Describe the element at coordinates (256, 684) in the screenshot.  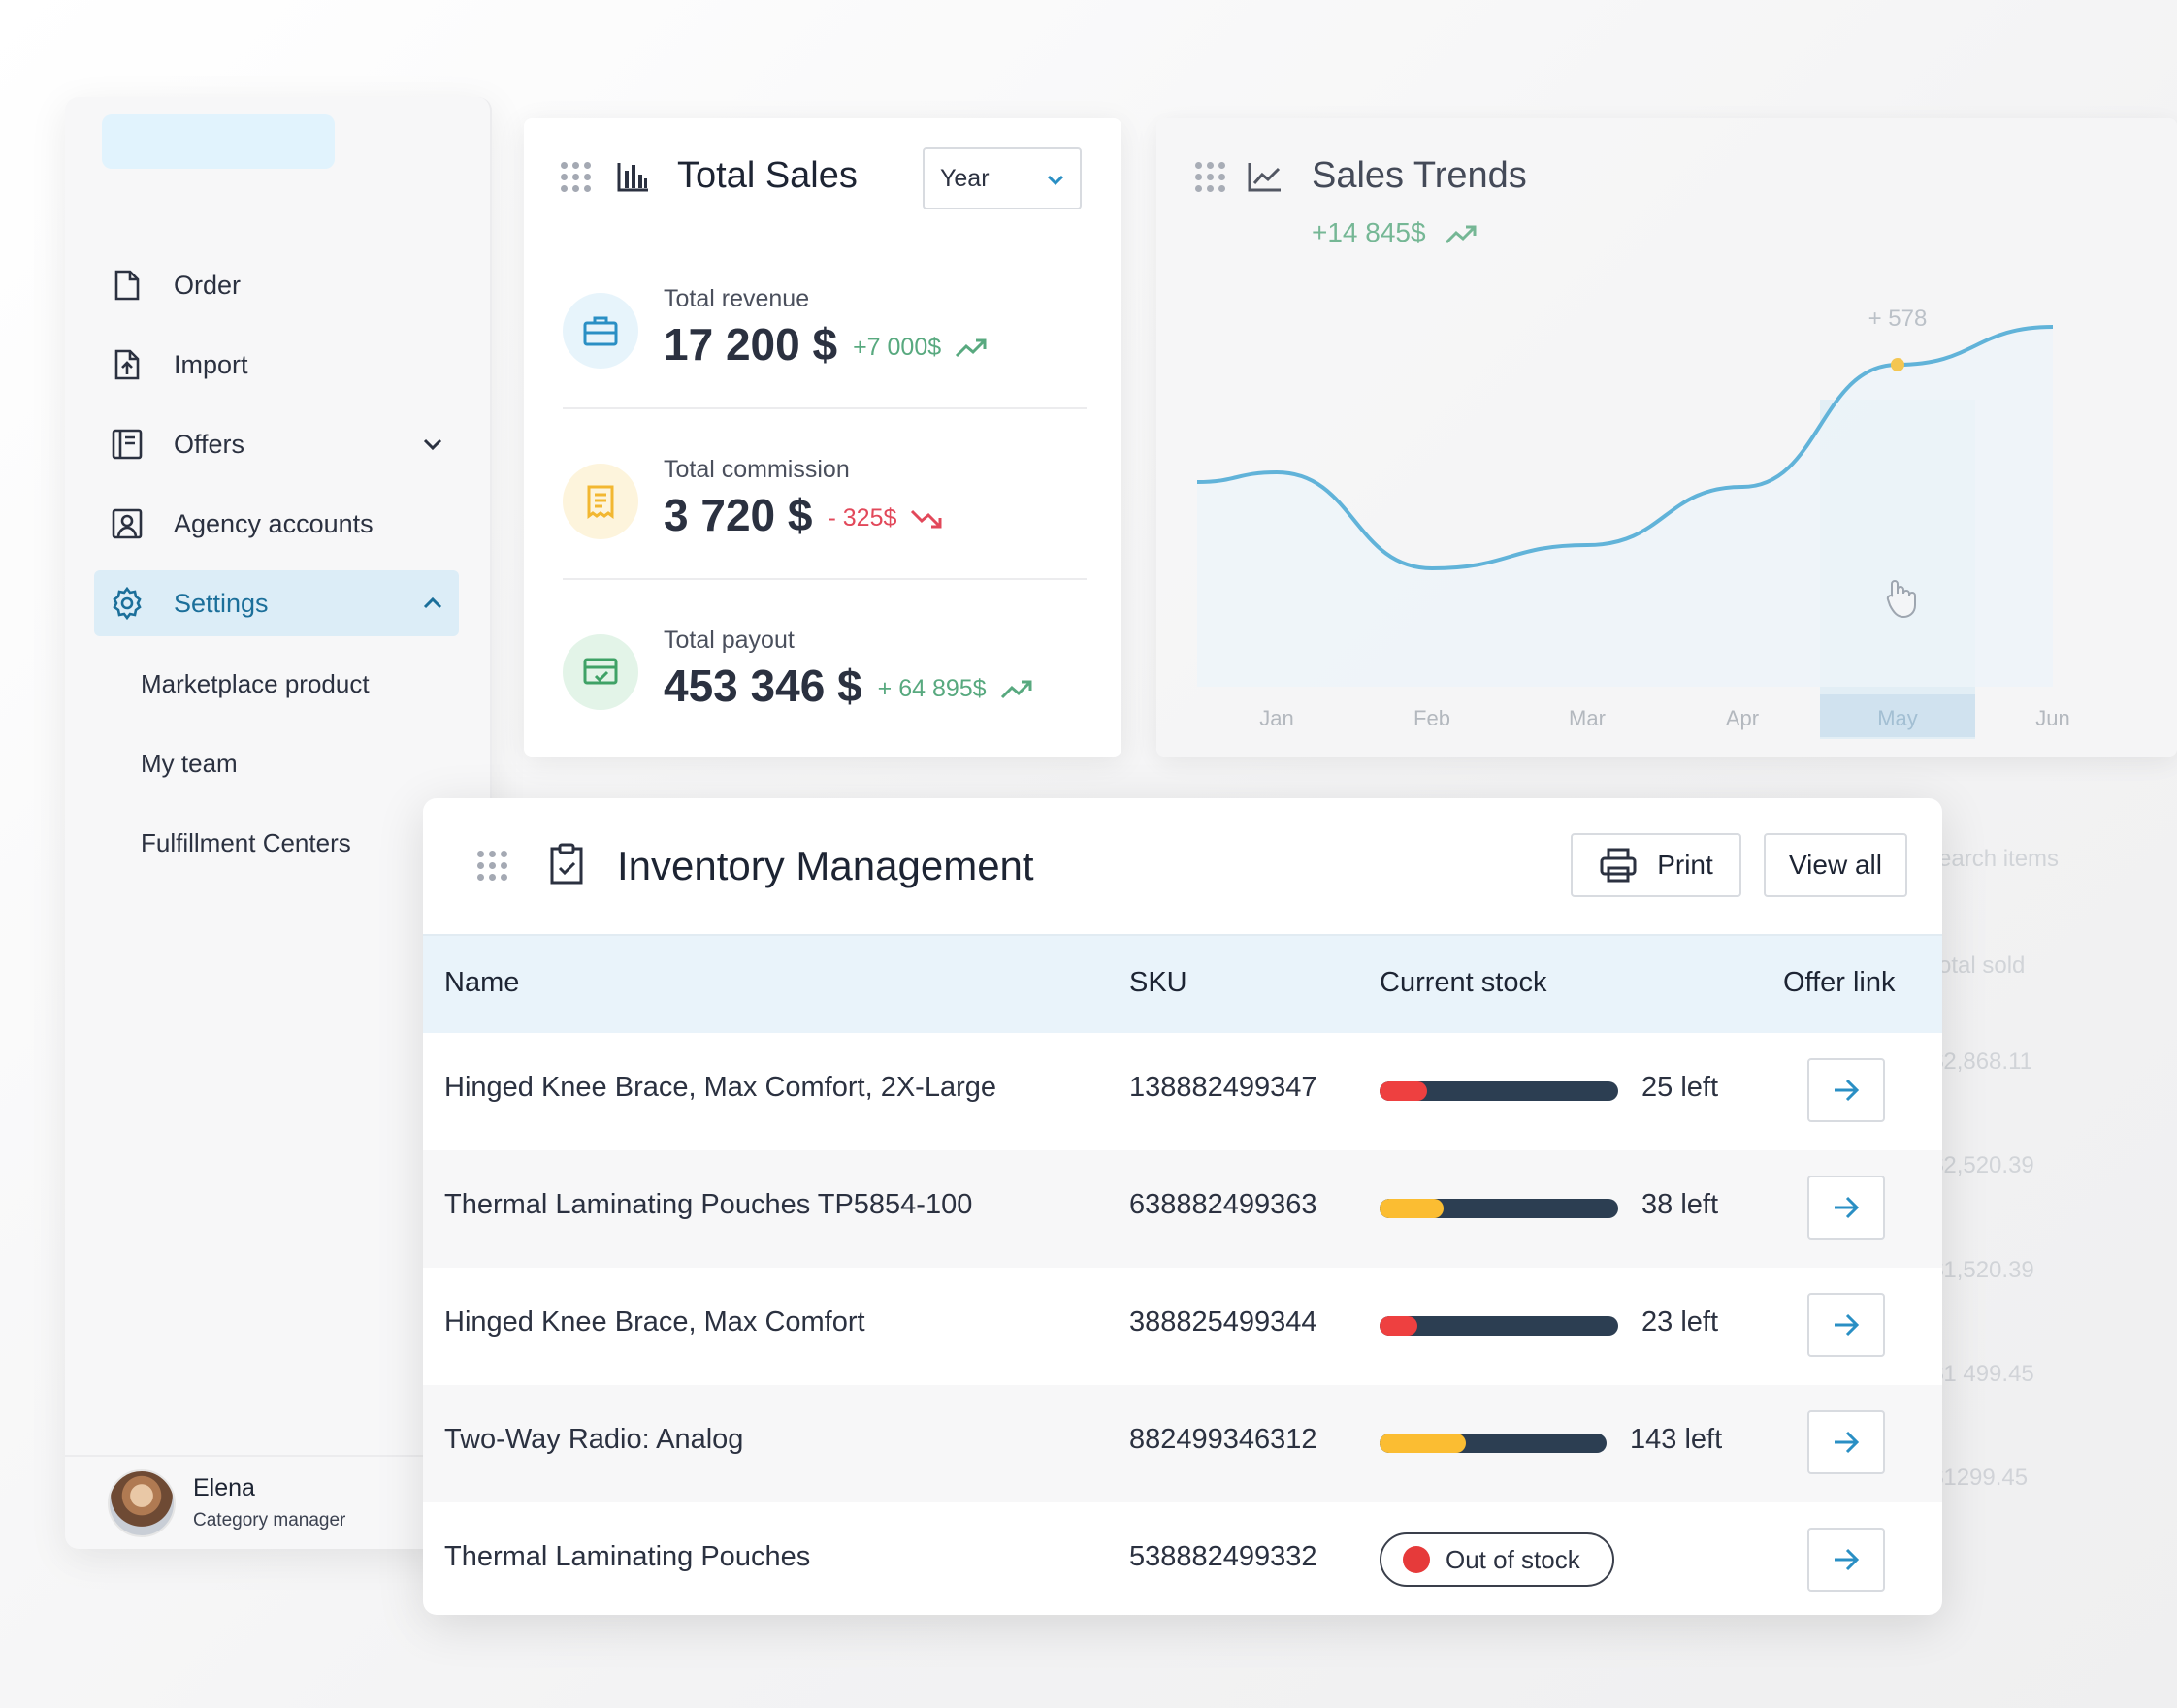
I see `sub-item-marketplace-product: Marketplace product` at that location.